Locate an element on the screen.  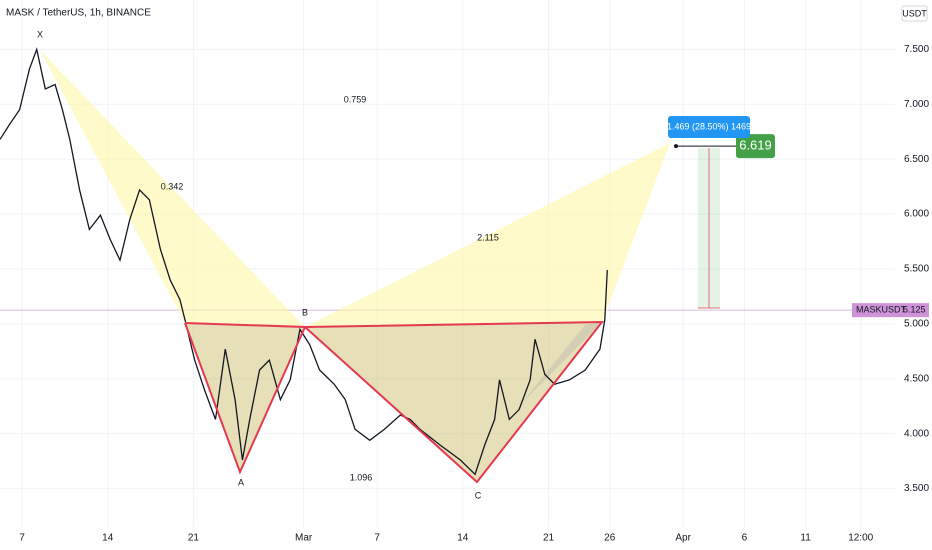
pattern-point-label: C is located at coordinates (478, 495).